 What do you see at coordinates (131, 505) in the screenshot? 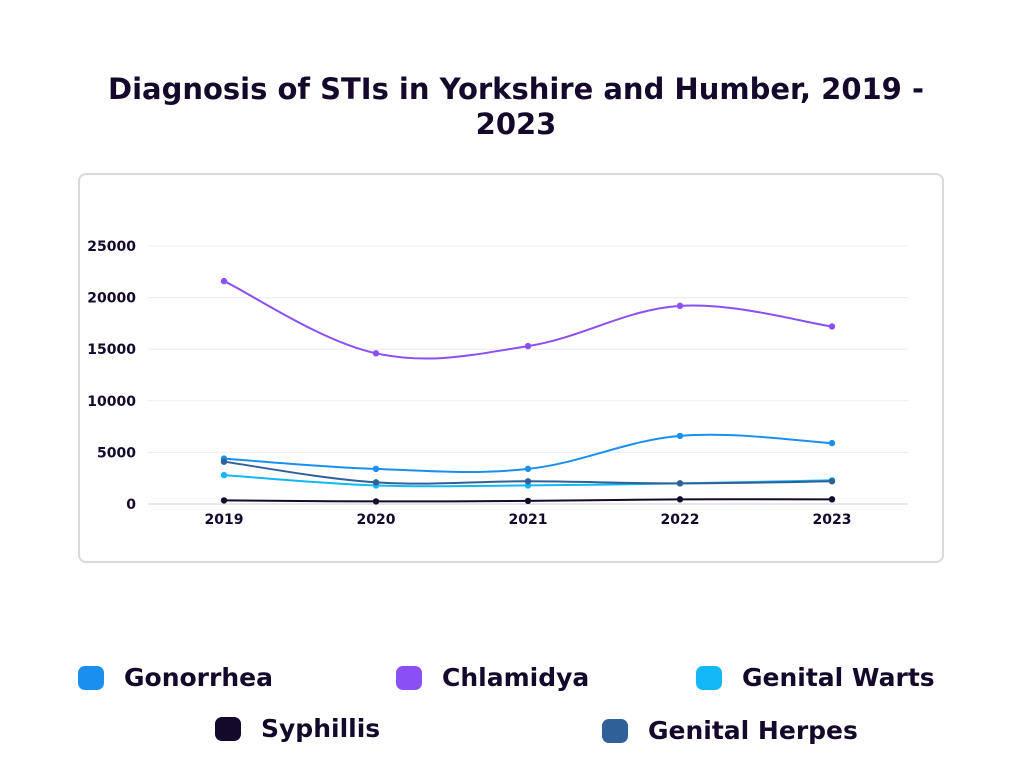
I see `y-tick-label: 0` at bounding box center [131, 505].